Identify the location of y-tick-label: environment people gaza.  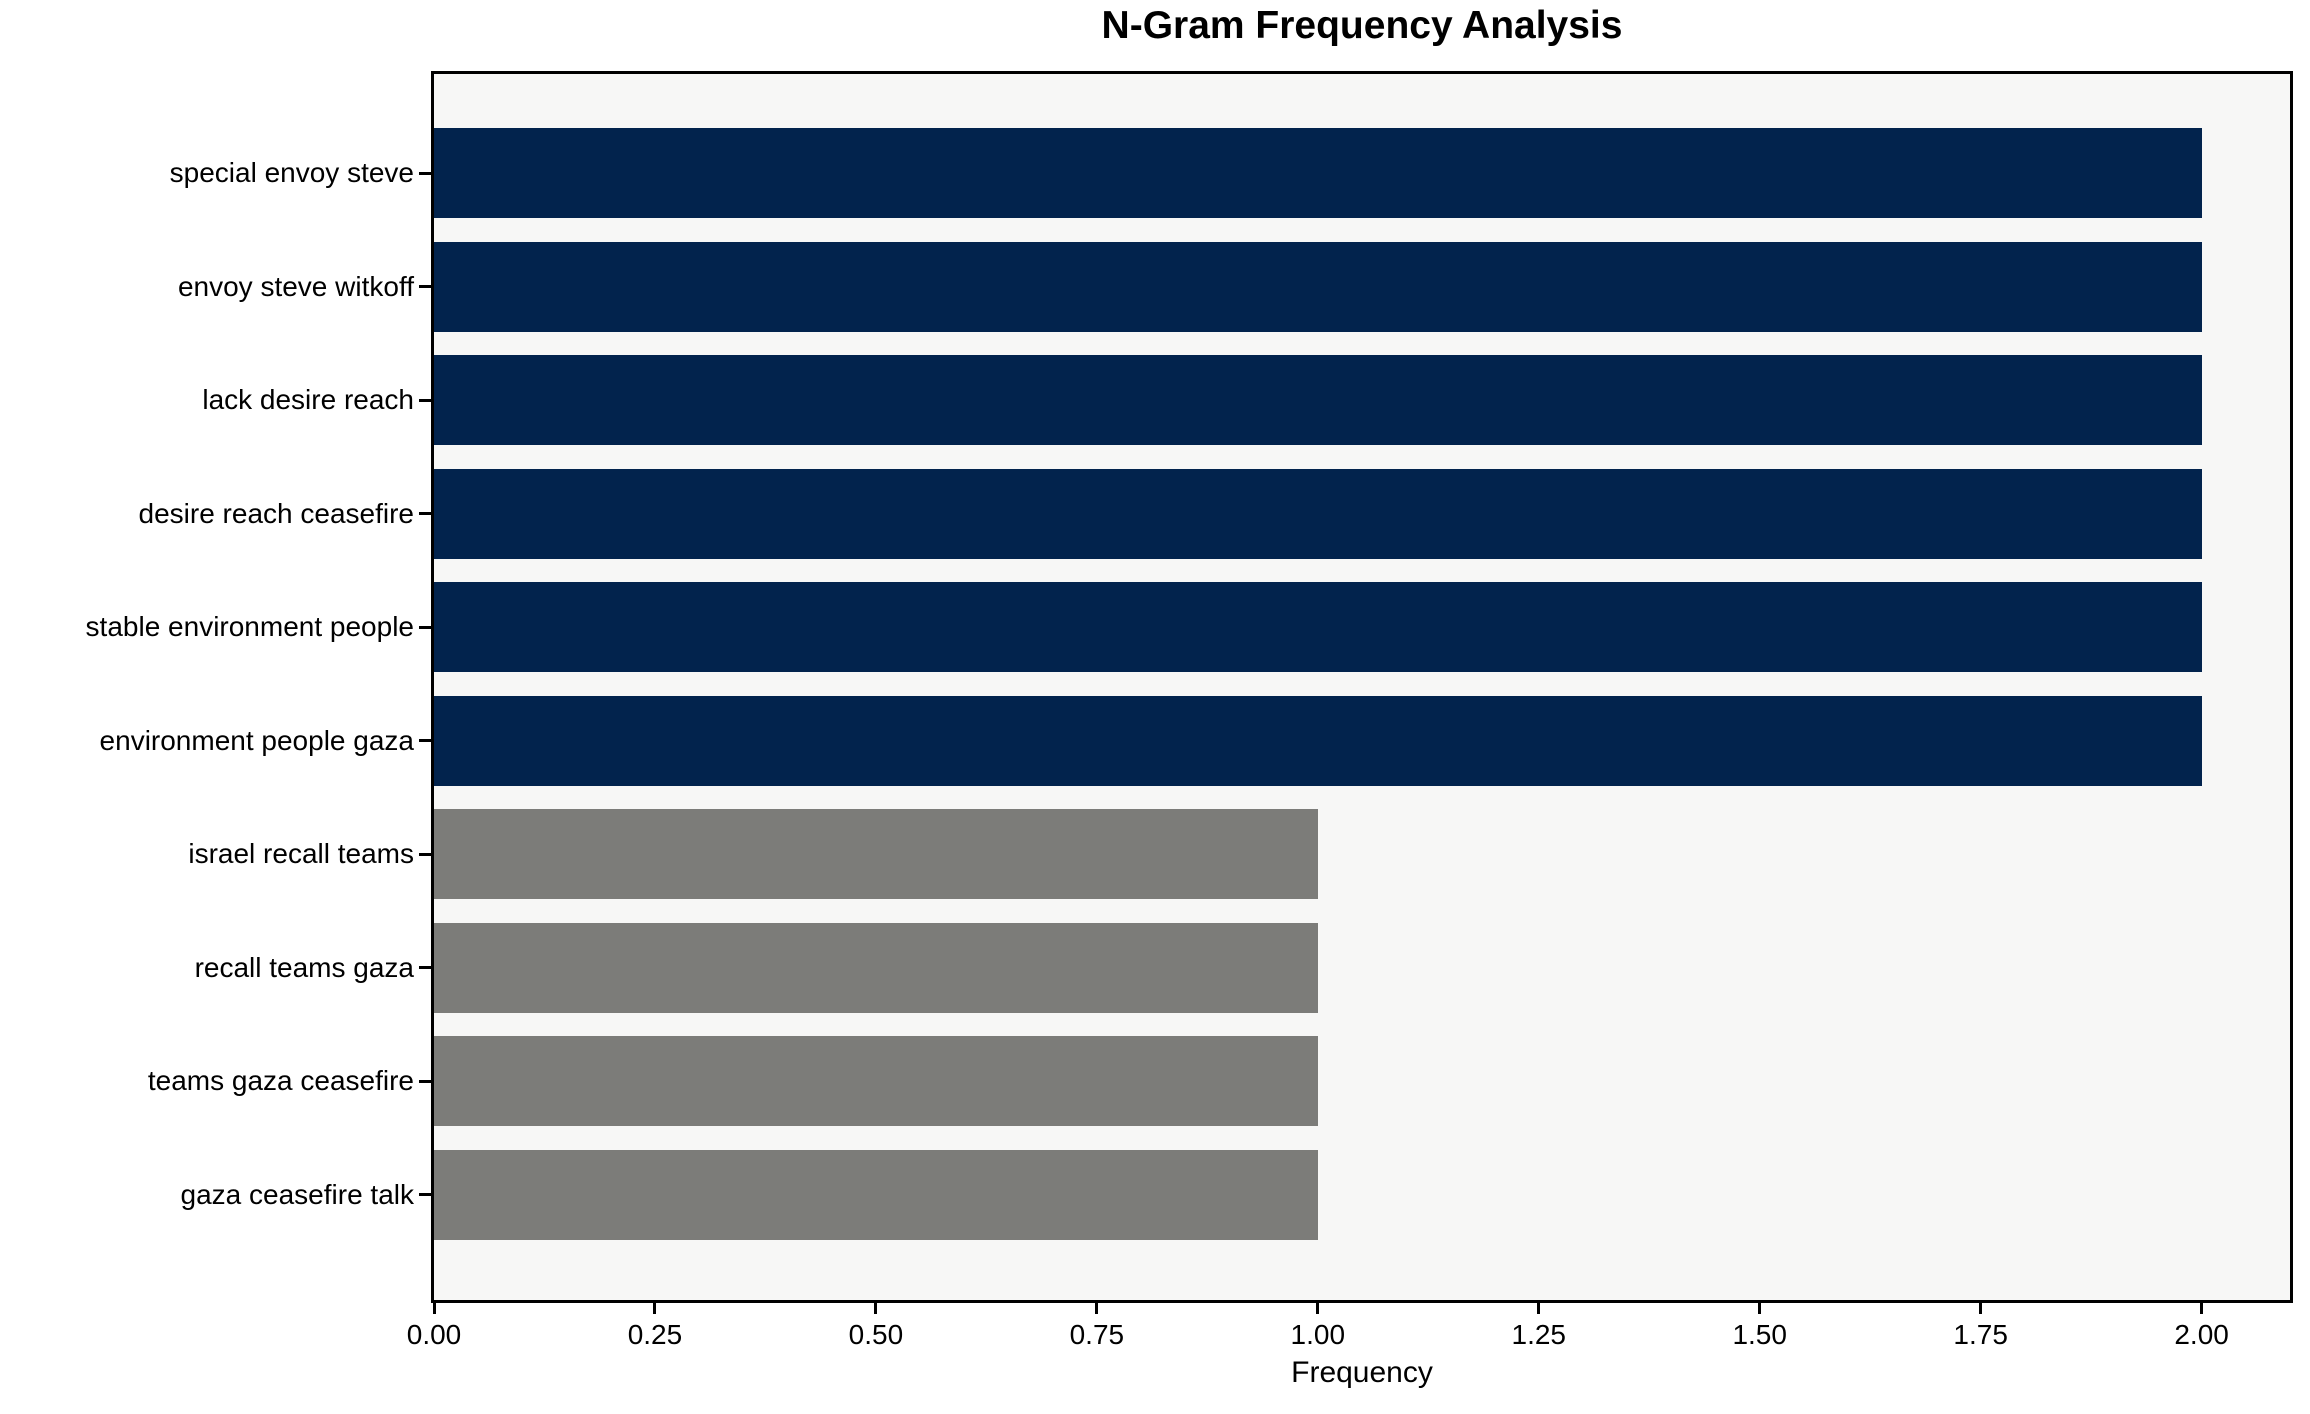
(256, 740).